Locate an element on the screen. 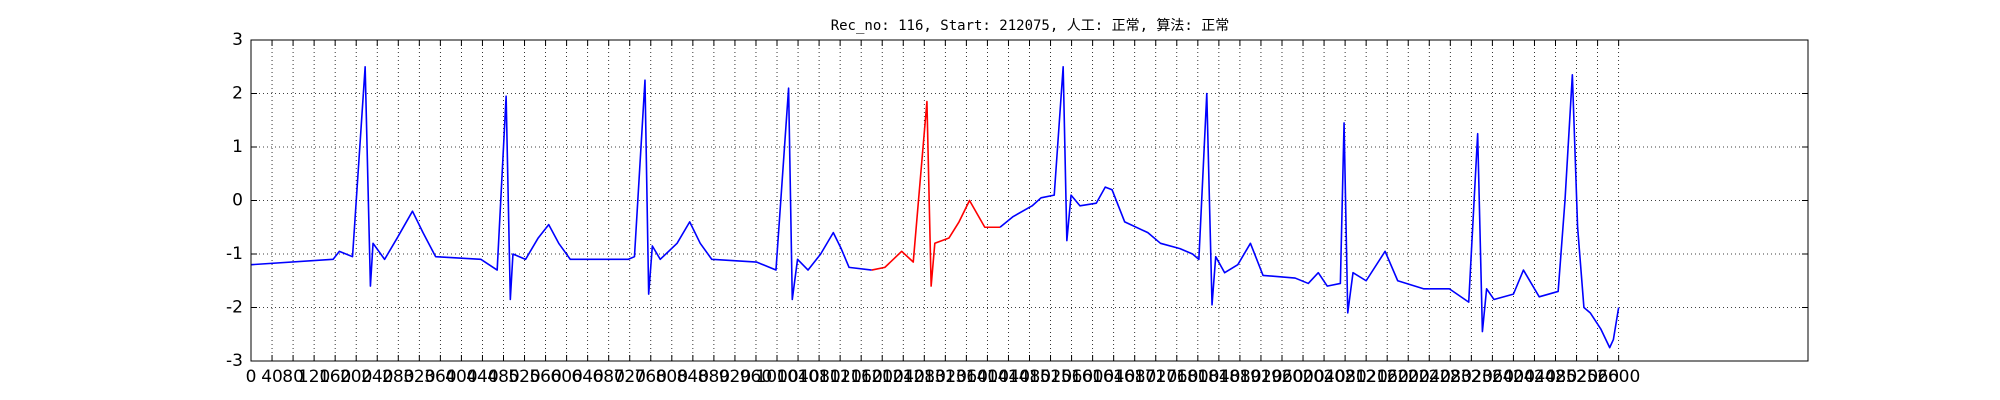 The image size is (2000, 400). x-tick-label: 40 is located at coordinates (272, 377).